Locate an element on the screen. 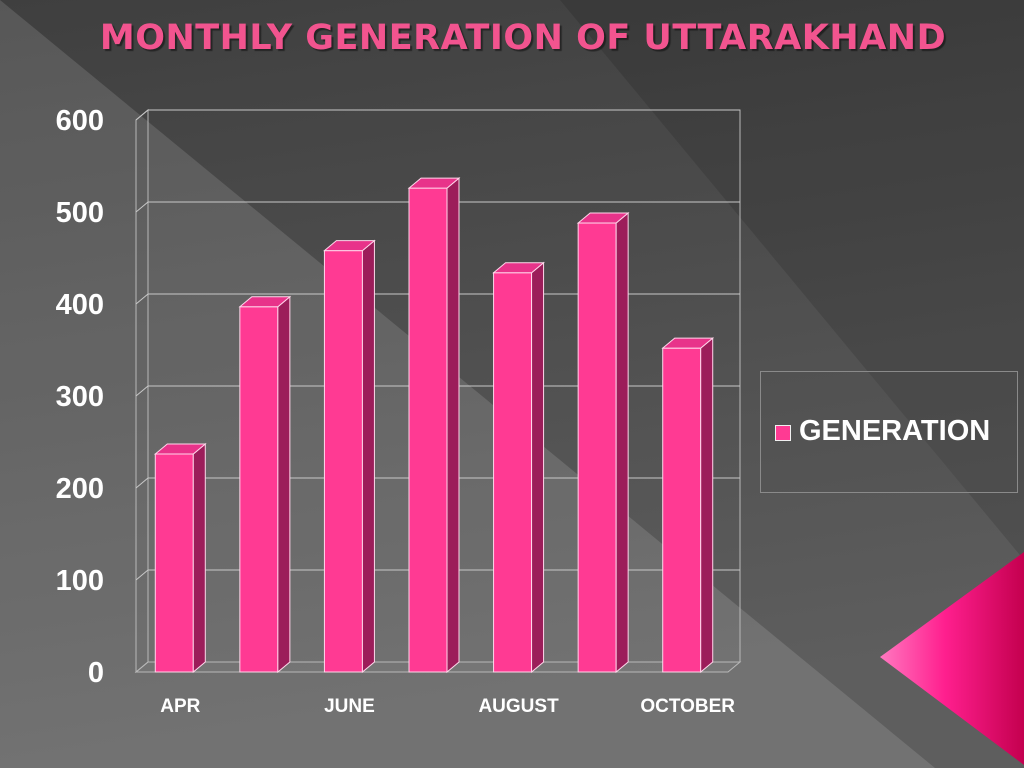 Image resolution: width=1024 pixels, height=768 pixels. slide-title: MONTHLY GENERATION OF UTTARAKHAND is located at coordinates (523, 38).